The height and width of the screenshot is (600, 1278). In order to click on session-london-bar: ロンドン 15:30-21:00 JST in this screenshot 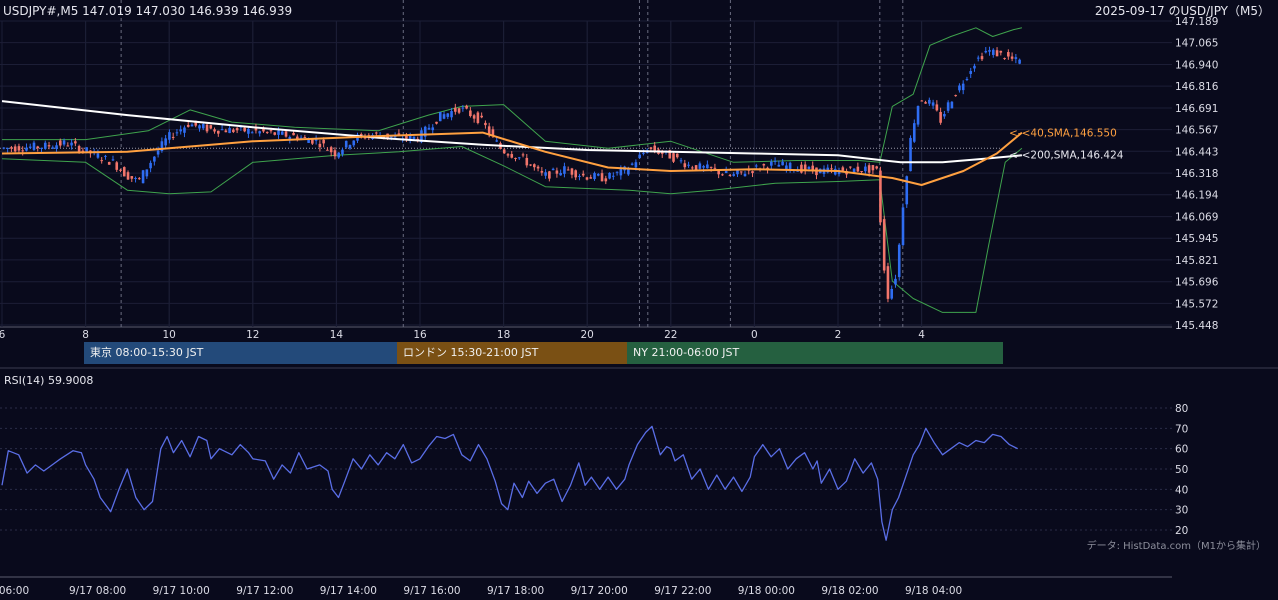, I will do `click(512, 353)`.